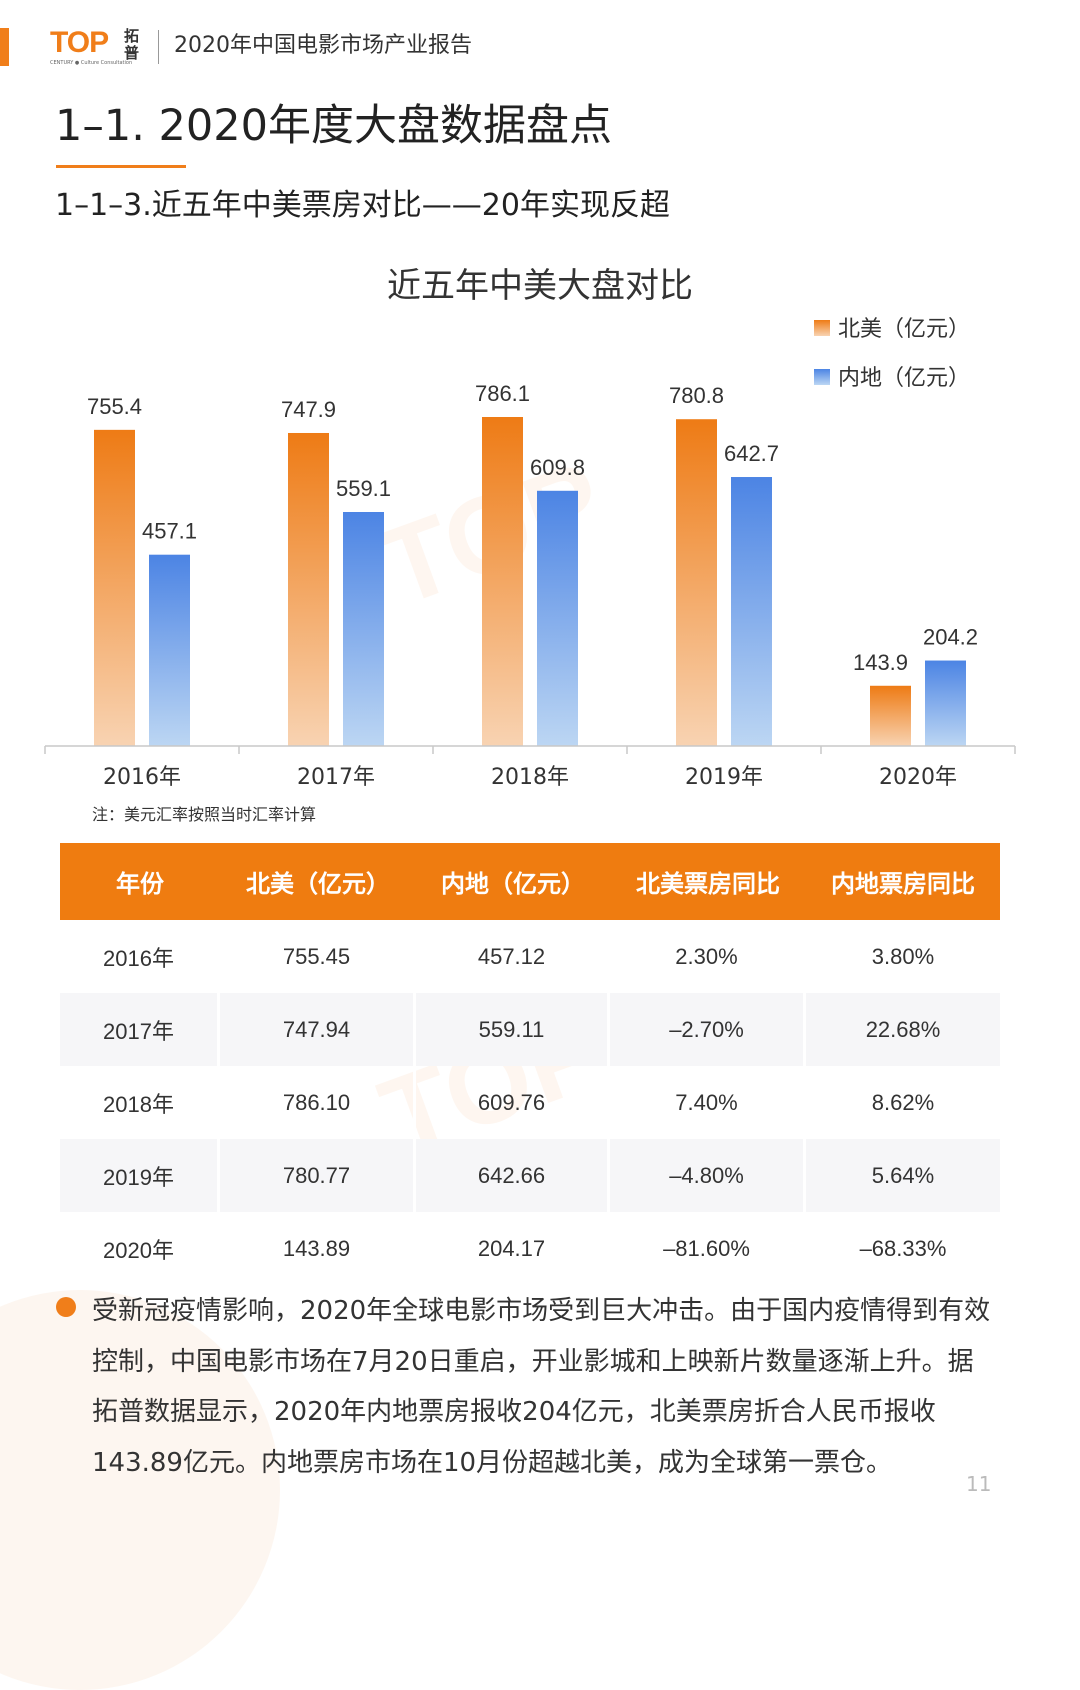 The image size is (1080, 1690). I want to click on x-tick-label: 2019年, so click(724, 777).